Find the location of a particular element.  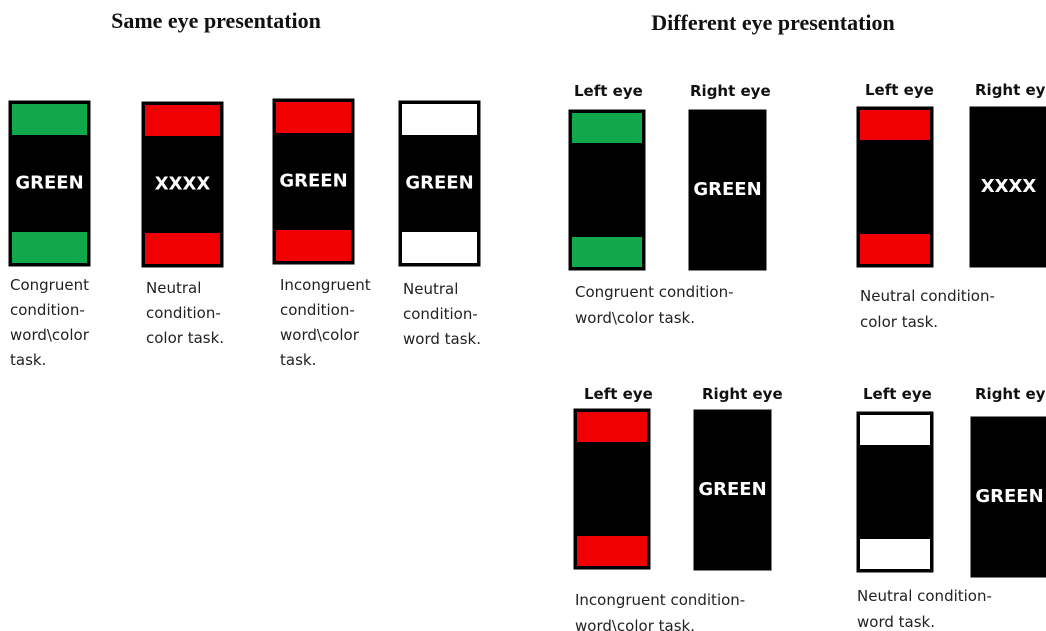

caption-line: Incongruent condition- is located at coordinates (660, 600).